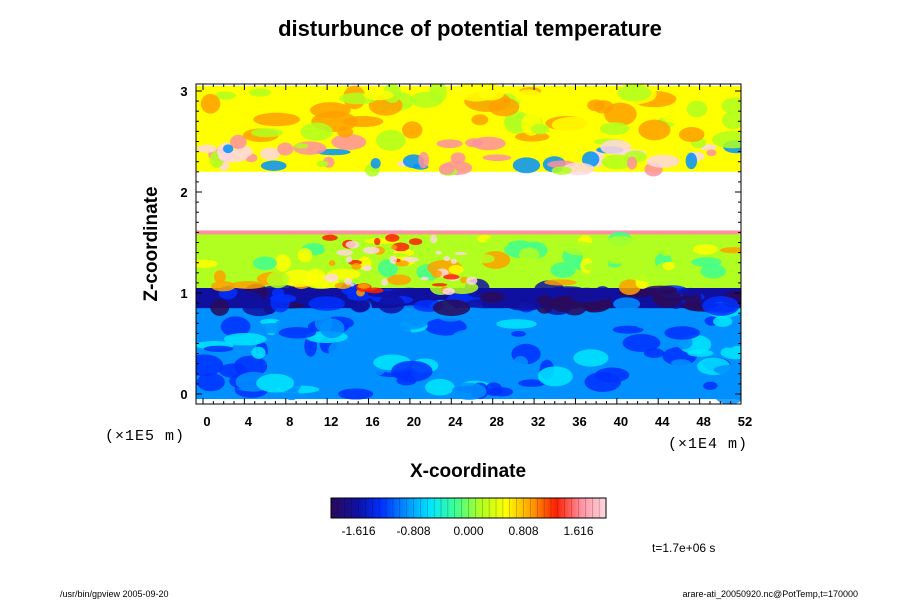 The height and width of the screenshot is (600, 900). I want to click on x-axis-label: X-coordinate, so click(468, 471).